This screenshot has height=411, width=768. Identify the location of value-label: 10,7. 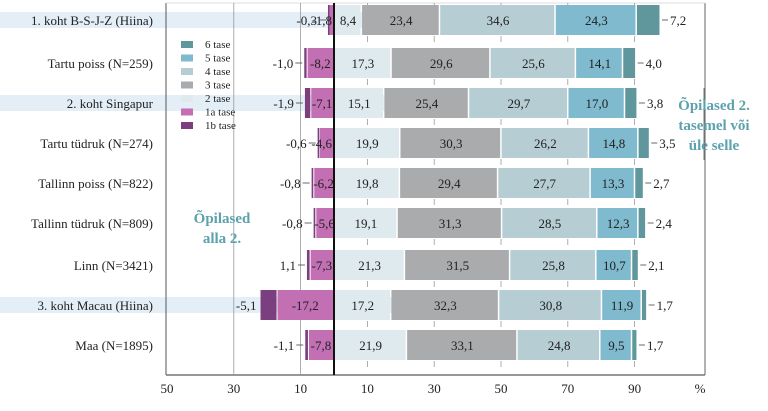
(614, 265).